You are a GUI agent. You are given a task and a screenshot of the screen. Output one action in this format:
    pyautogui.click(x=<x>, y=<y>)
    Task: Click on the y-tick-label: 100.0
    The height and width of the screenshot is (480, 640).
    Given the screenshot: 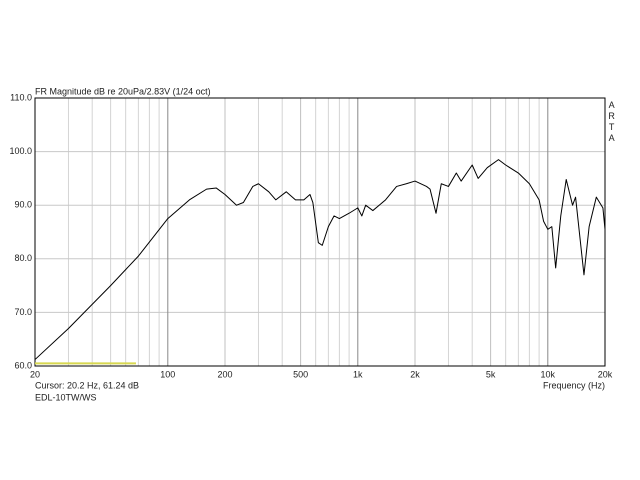 What is the action you would take?
    pyautogui.click(x=20, y=151)
    